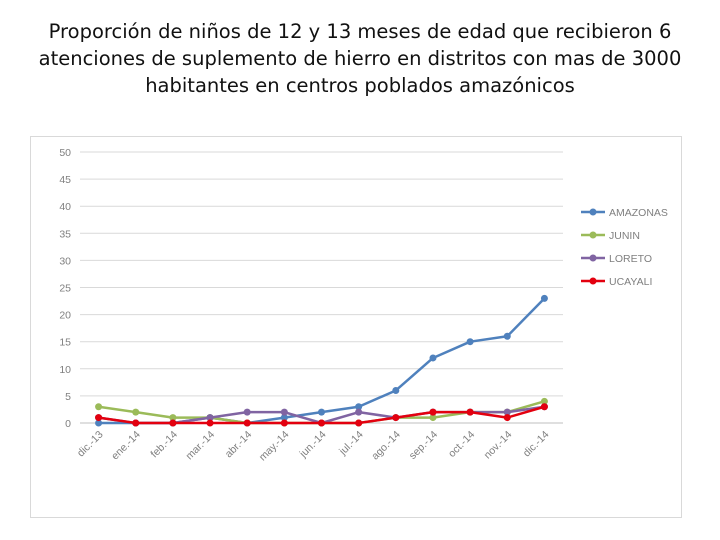  What do you see at coordinates (65, 153) in the screenshot?
I see `y-tick-label: 50` at bounding box center [65, 153].